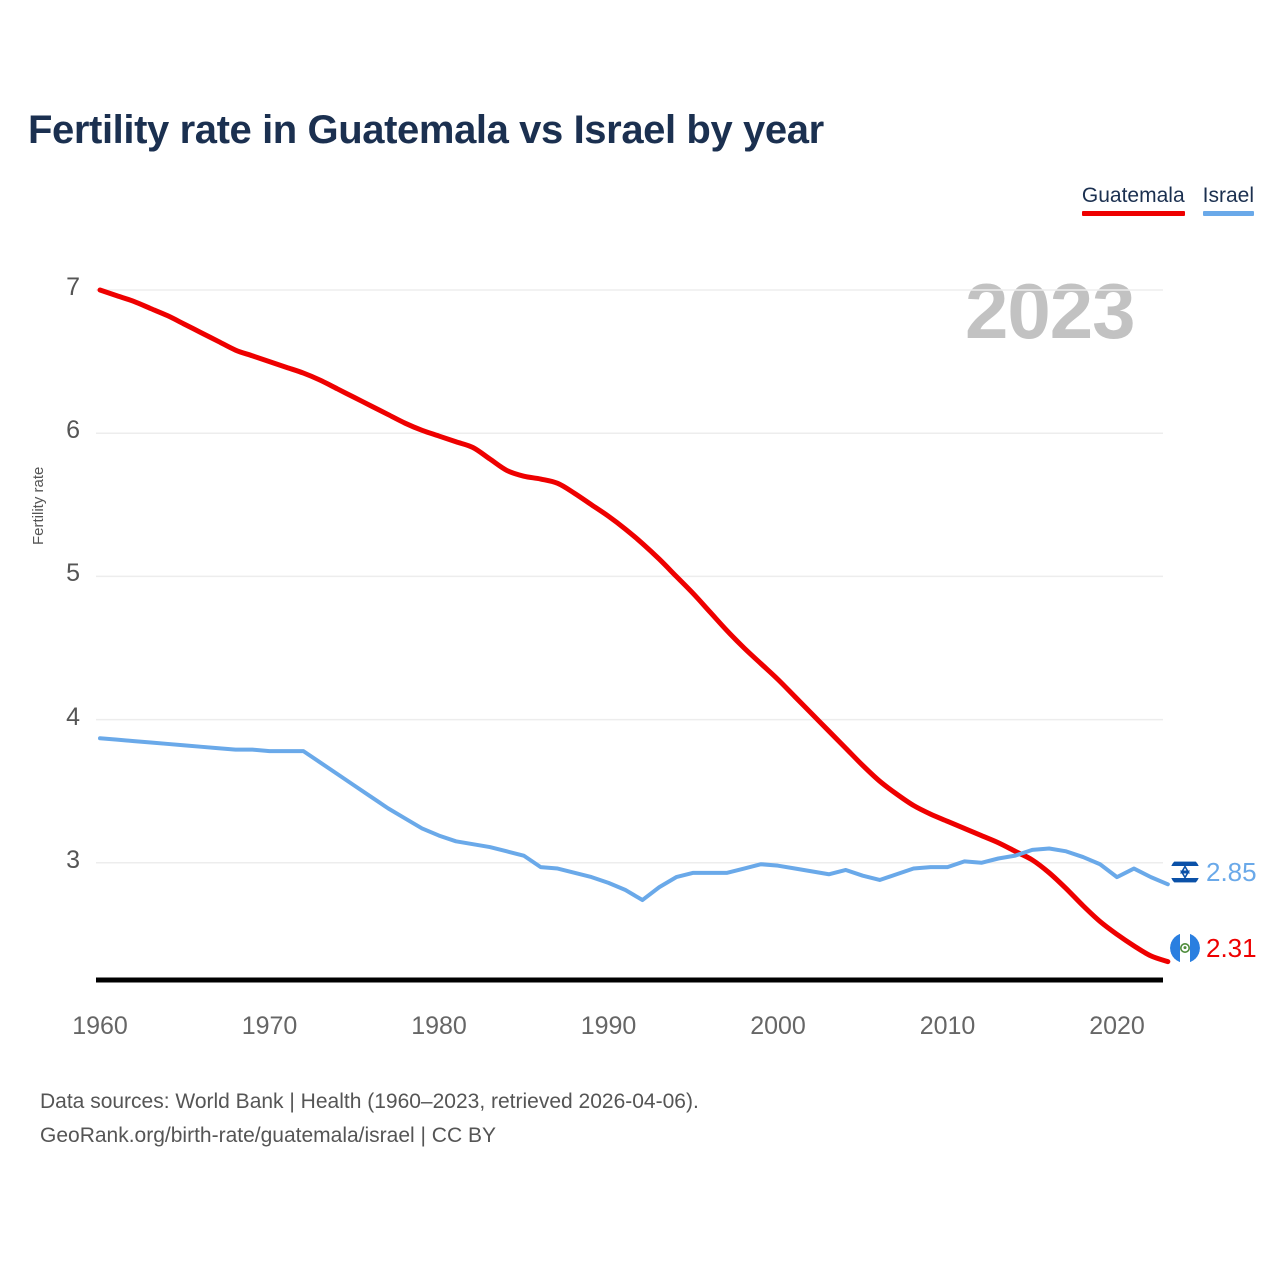  Describe the element at coordinates (1117, 1026) in the screenshot. I see `x-tick-label: 2020` at that location.